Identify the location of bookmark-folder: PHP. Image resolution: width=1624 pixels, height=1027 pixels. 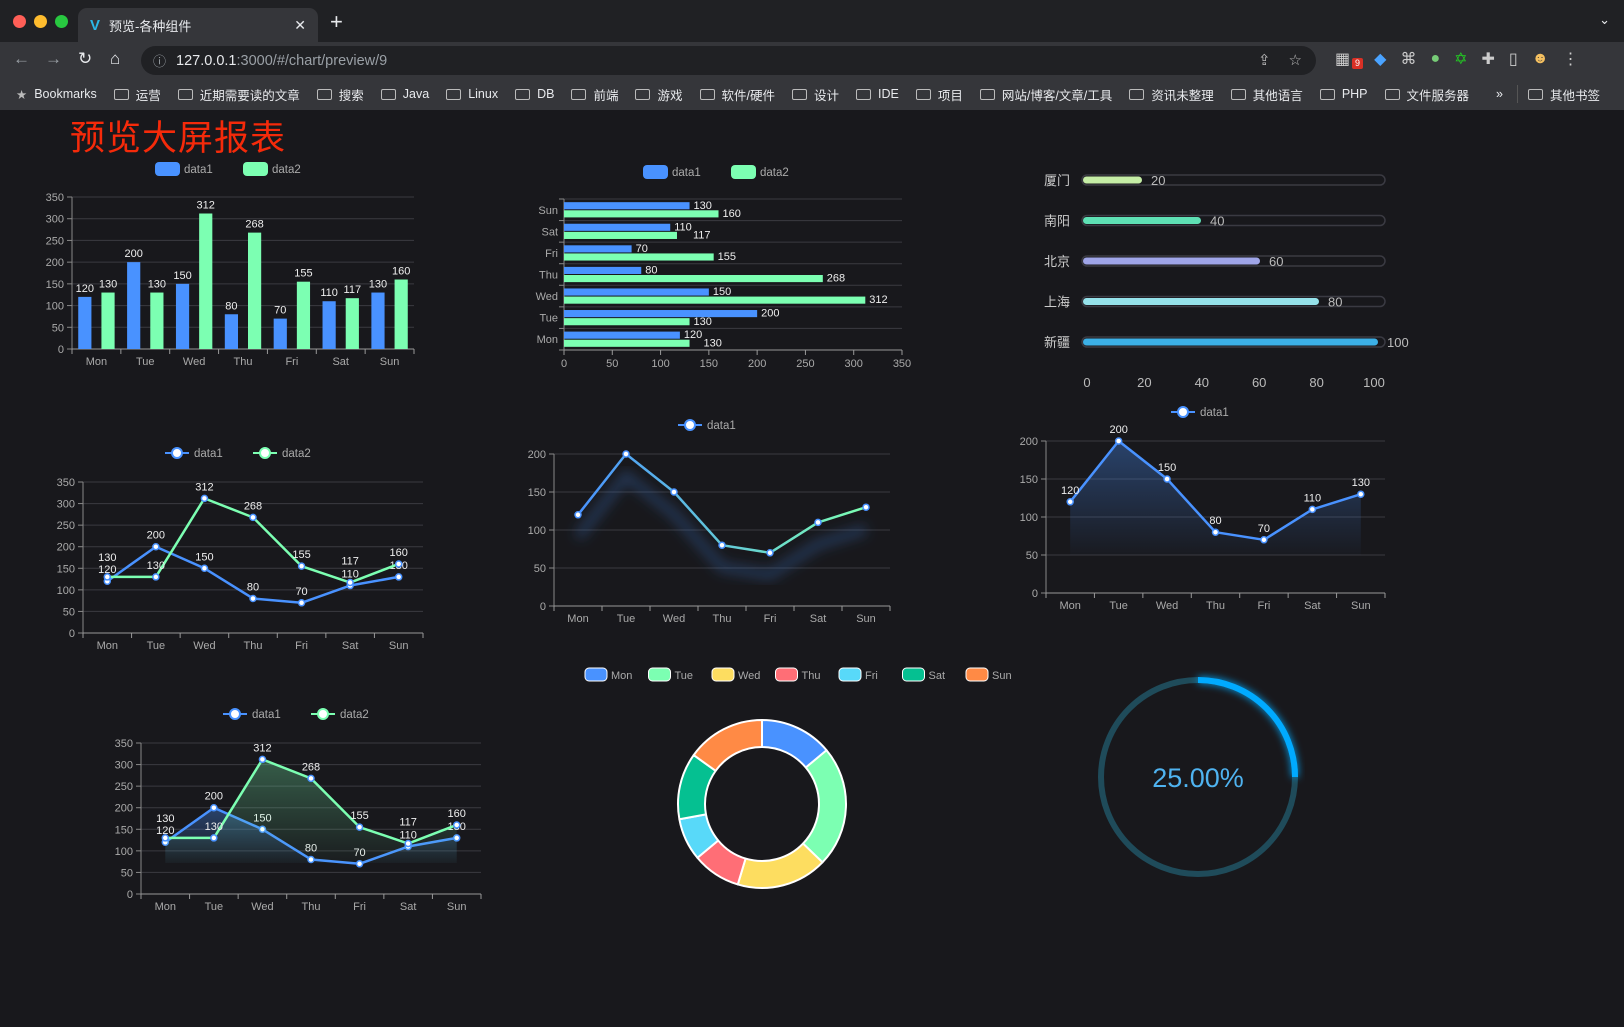
(1343, 94).